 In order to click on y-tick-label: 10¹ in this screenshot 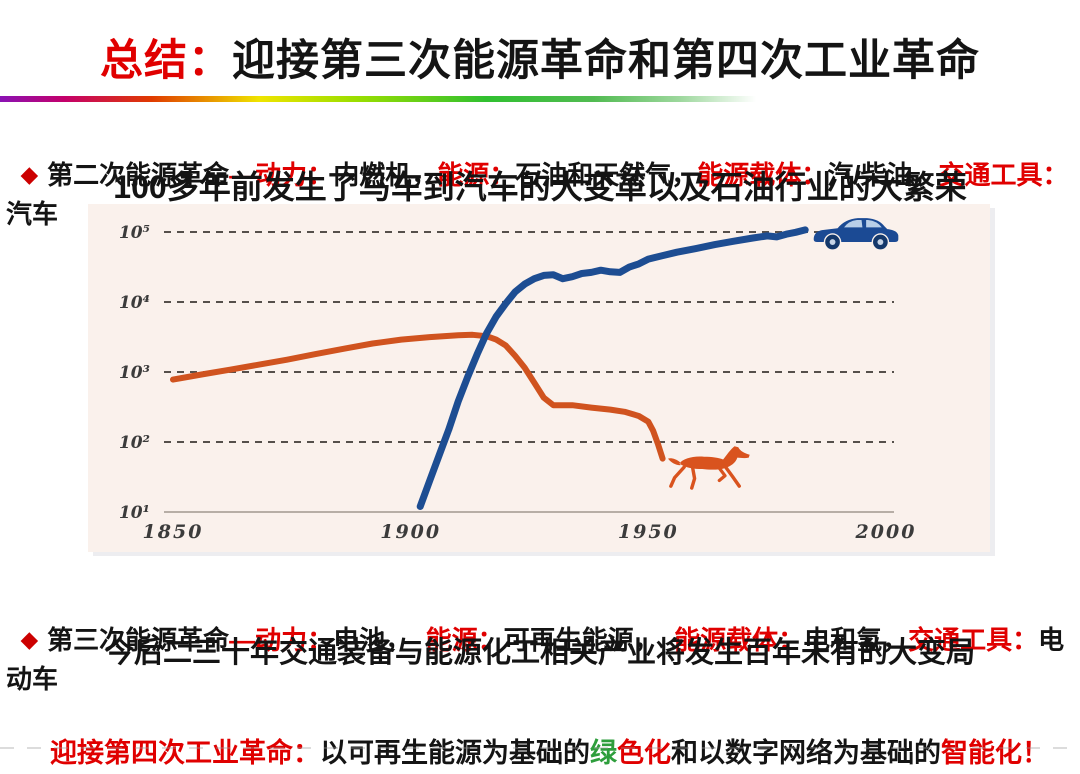, I will do `click(134, 513)`.